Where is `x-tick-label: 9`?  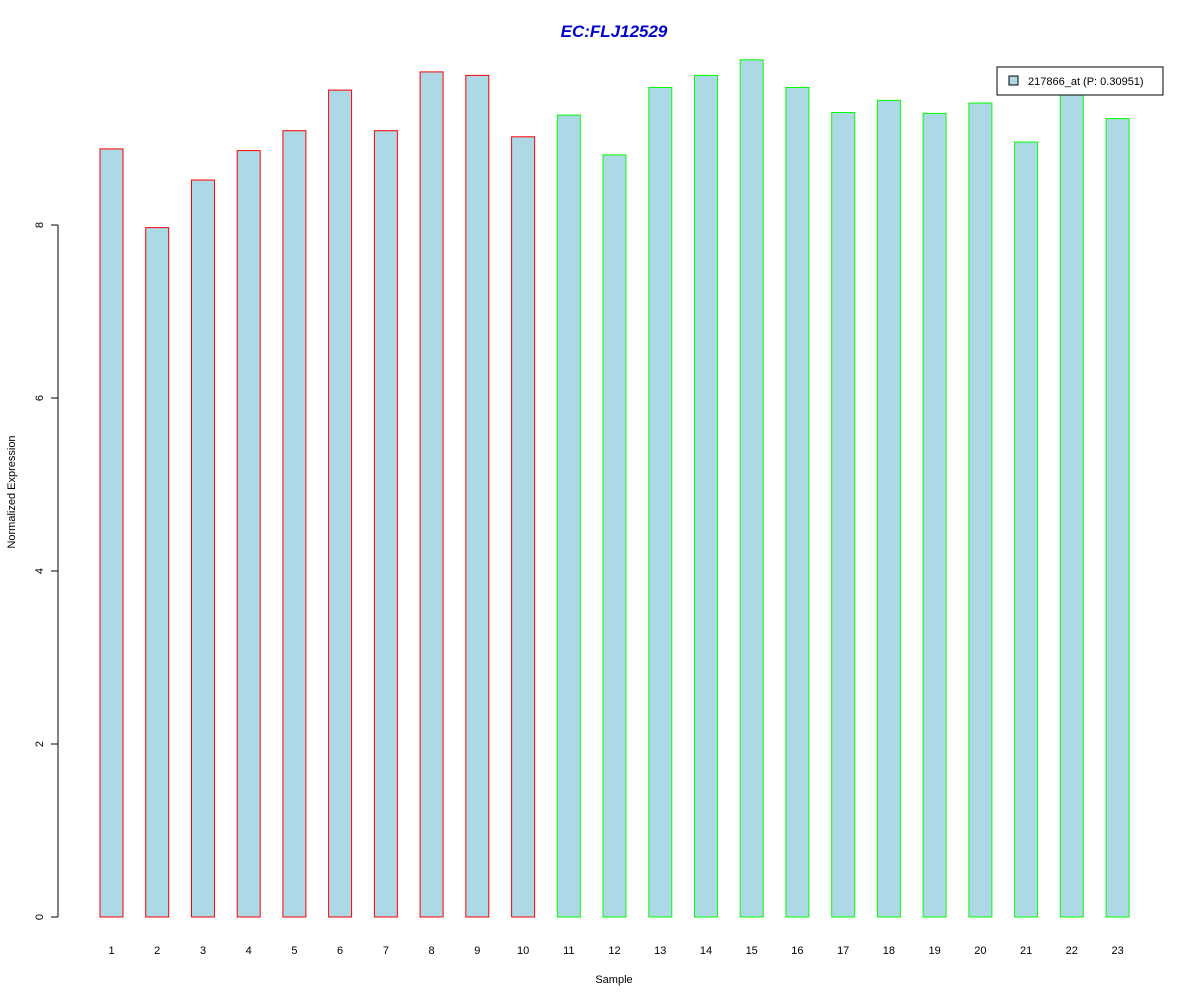 x-tick-label: 9 is located at coordinates (477, 951).